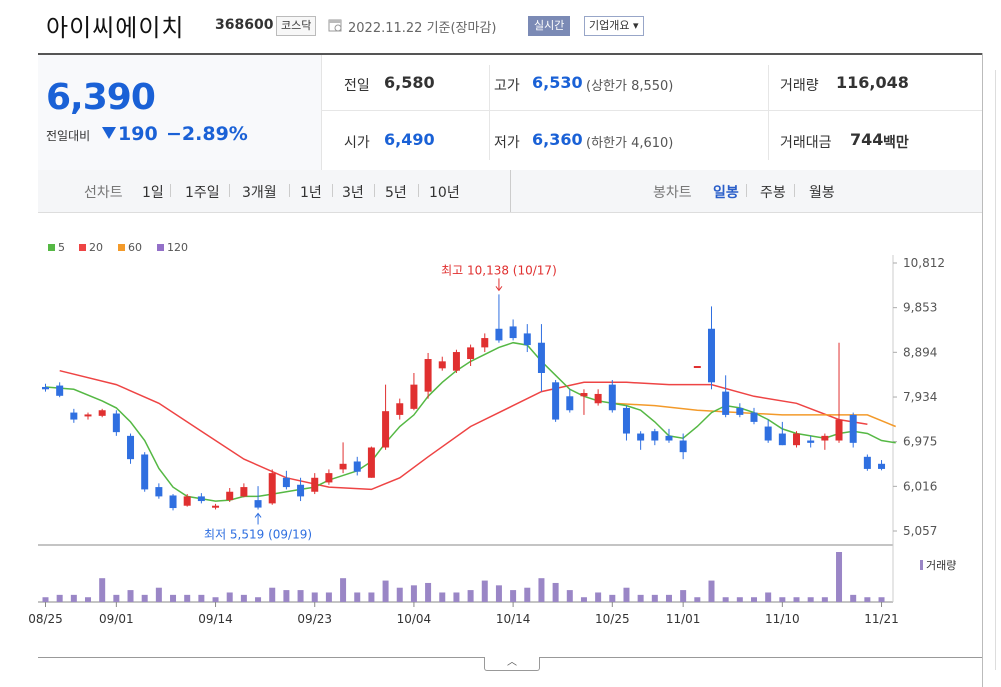 The height and width of the screenshot is (687, 1001). I want to click on tab-monthly: 월봉, so click(822, 193).